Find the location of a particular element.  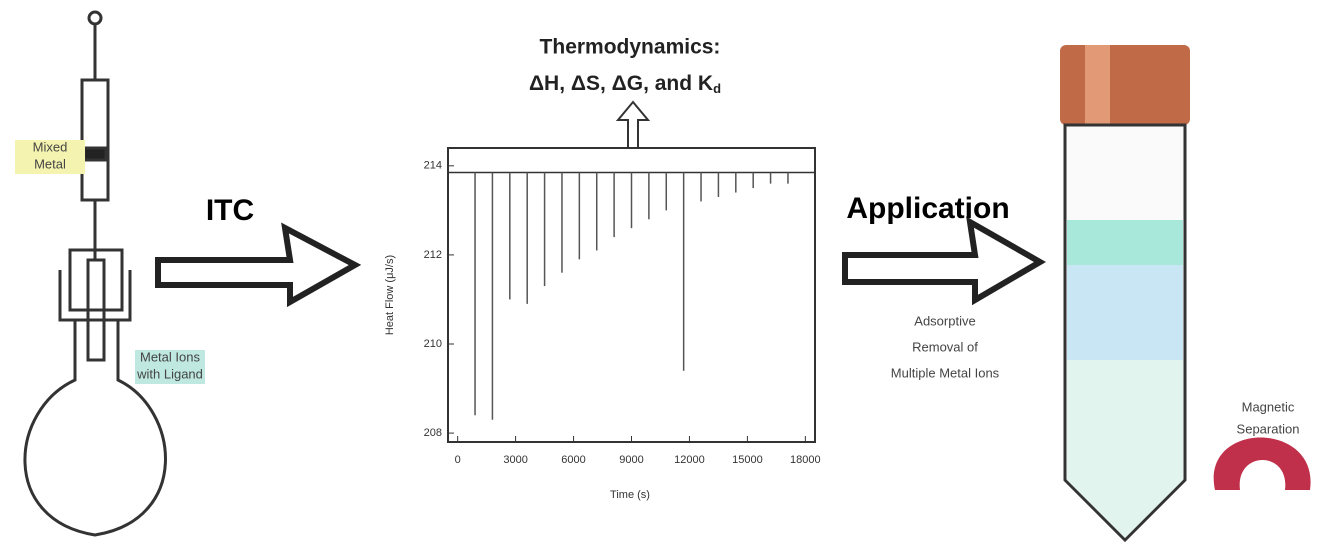

app-note: Removal of is located at coordinates (945, 346).